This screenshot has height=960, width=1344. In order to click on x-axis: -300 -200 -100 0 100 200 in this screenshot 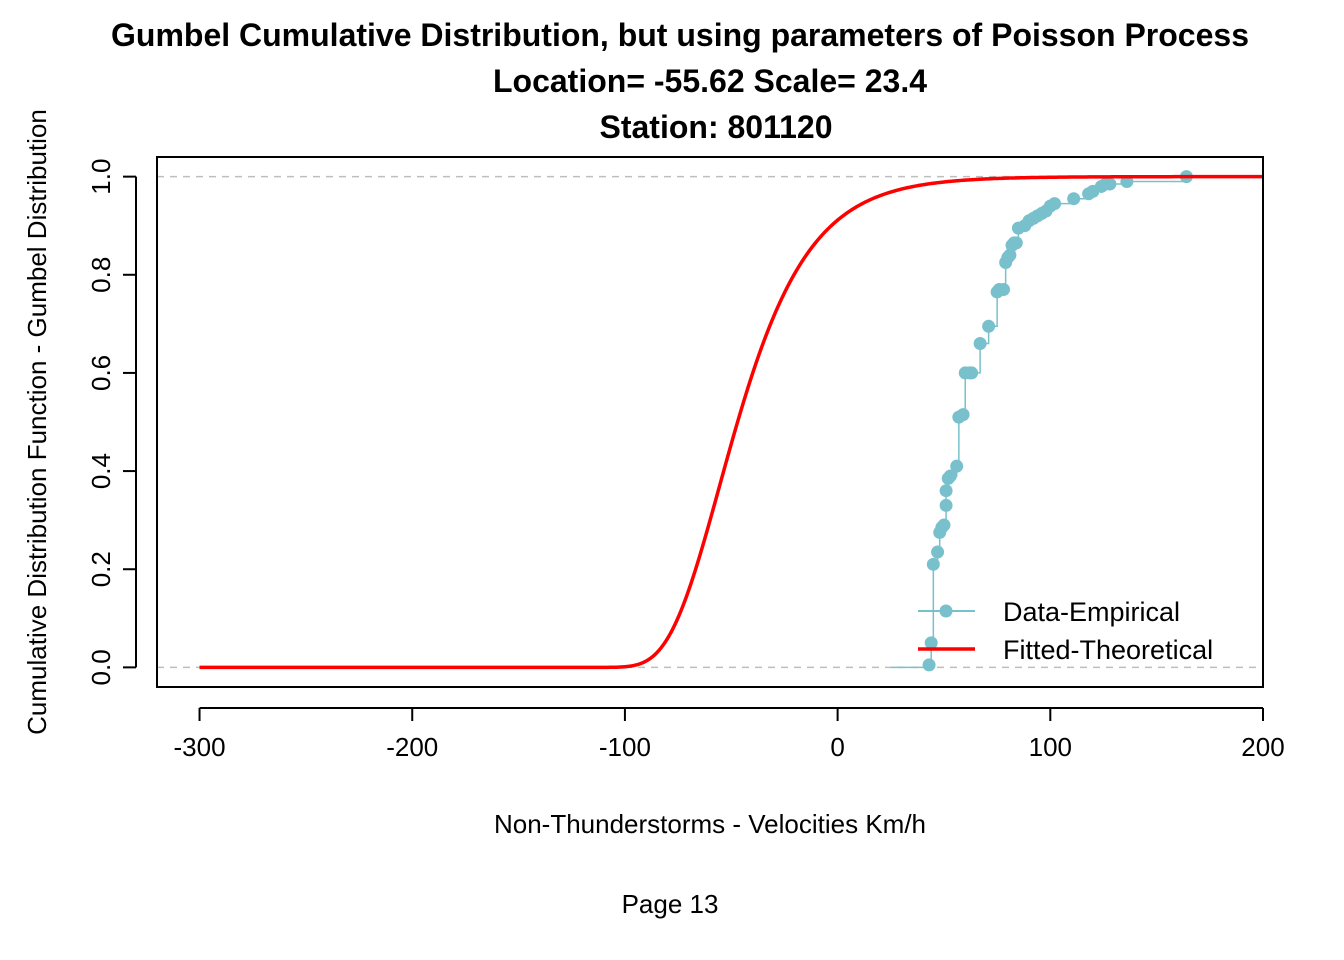, I will do `click(729, 734)`.